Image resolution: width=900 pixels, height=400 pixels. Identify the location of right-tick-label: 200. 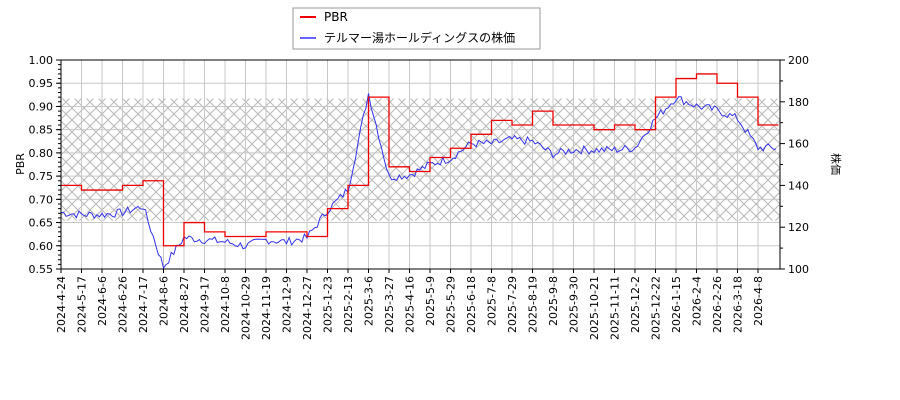
(798, 60).